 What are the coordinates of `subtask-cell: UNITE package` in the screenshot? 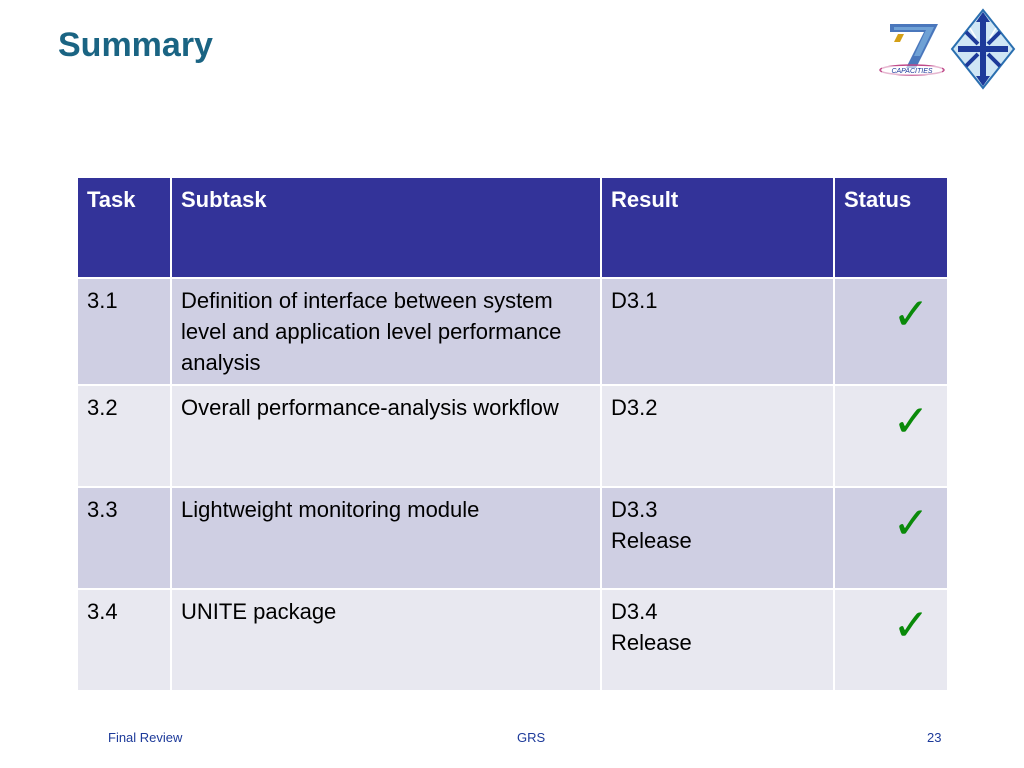 It's located at (386, 640).